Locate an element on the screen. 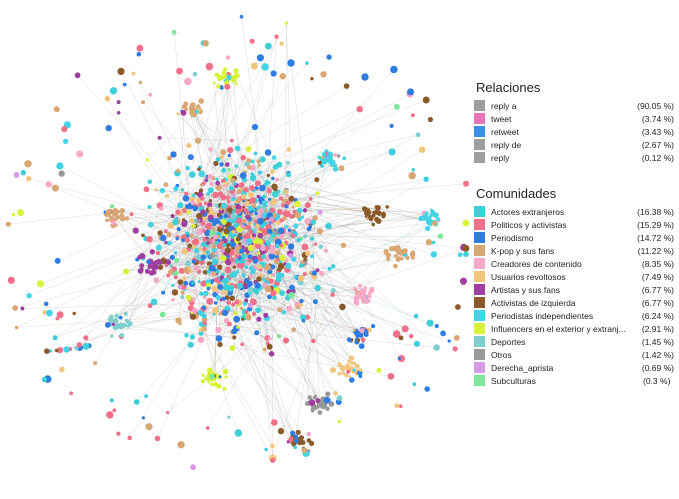 Image resolution: width=679 pixels, height=499 pixels. legend-percentage: (1.45 %) is located at coordinates (657, 341).